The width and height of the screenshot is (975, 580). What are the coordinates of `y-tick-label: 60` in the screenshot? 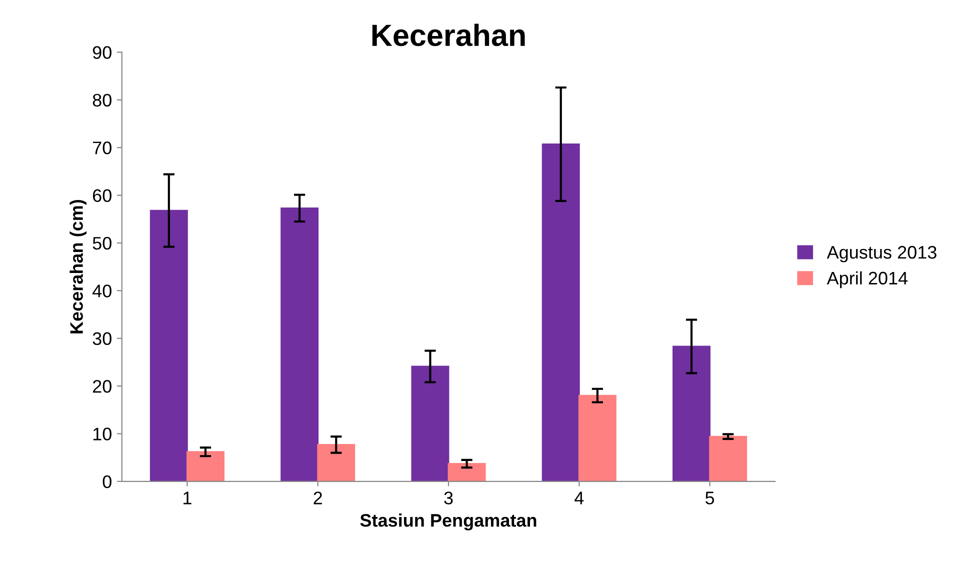 It's located at (102, 195).